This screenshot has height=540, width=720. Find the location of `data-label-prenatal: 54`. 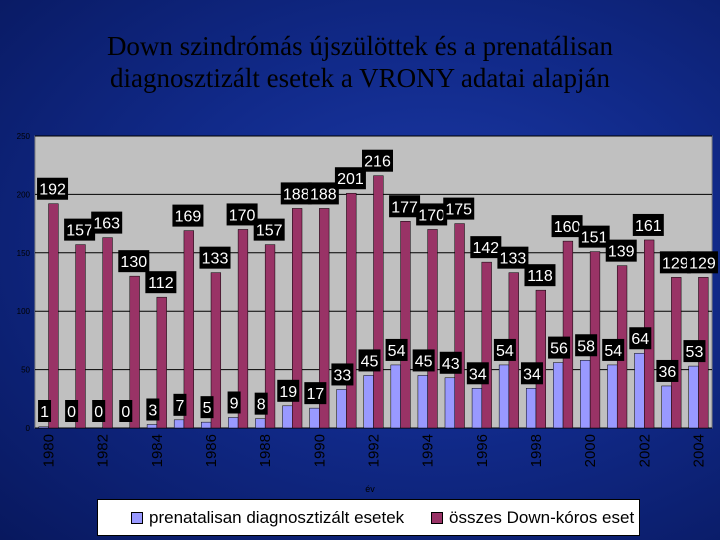

data-label-prenatal: 54 is located at coordinates (613, 351).